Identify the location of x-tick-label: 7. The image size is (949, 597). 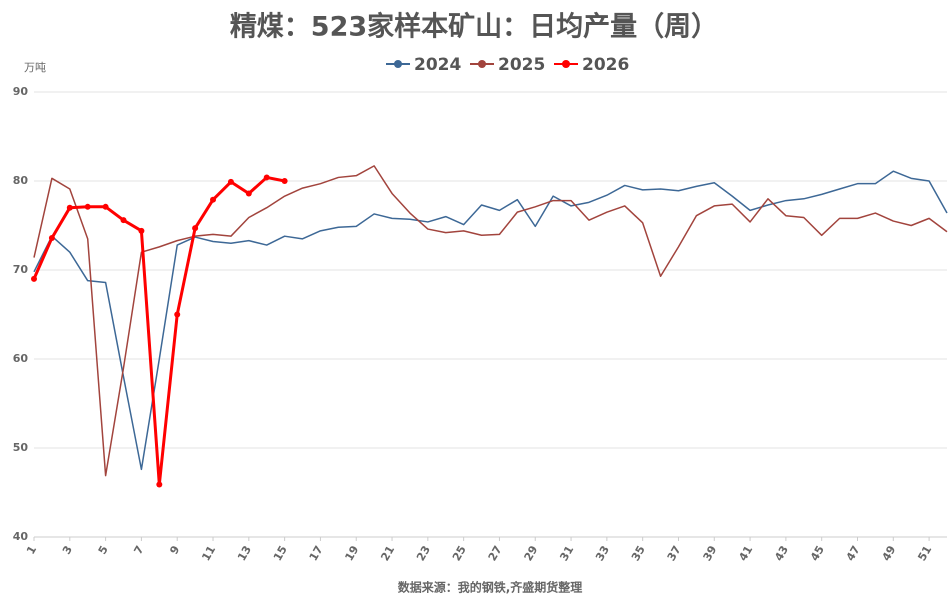
(139, 550).